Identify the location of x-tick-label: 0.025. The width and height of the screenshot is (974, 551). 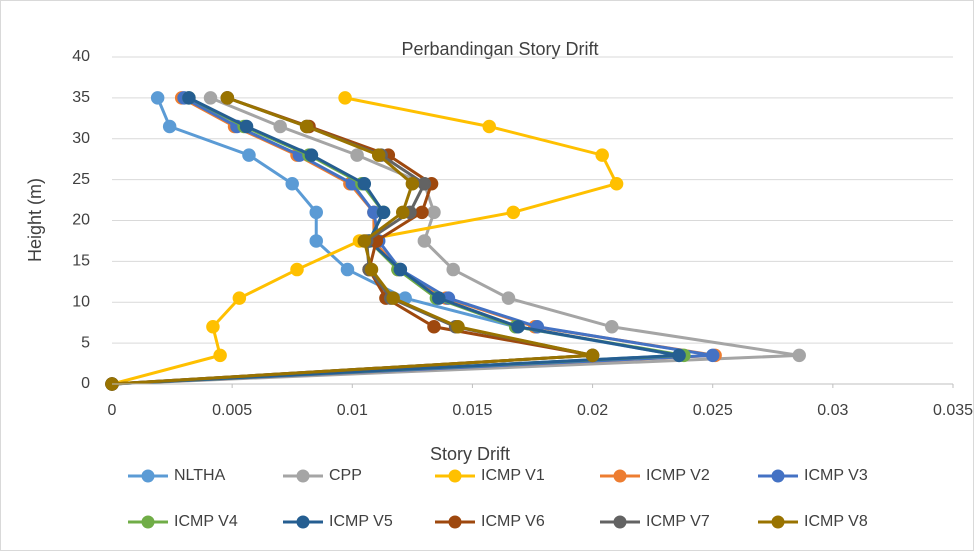
(713, 410).